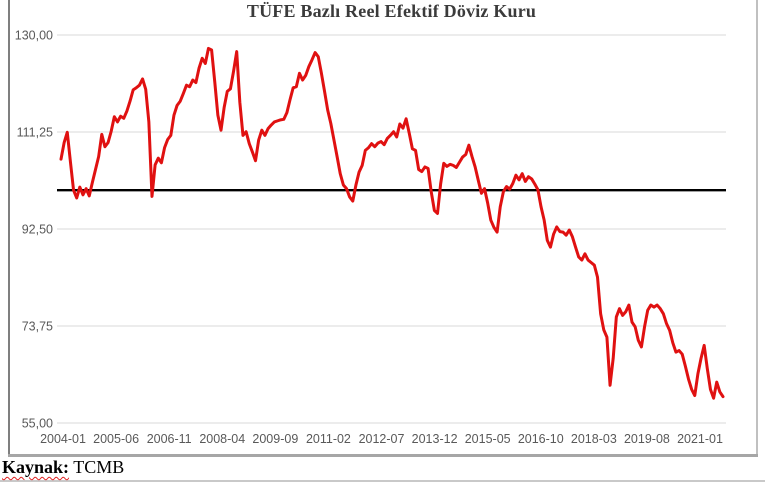  What do you see at coordinates (222, 439) in the screenshot?
I see `x-axis-tick-label: 2008-04` at bounding box center [222, 439].